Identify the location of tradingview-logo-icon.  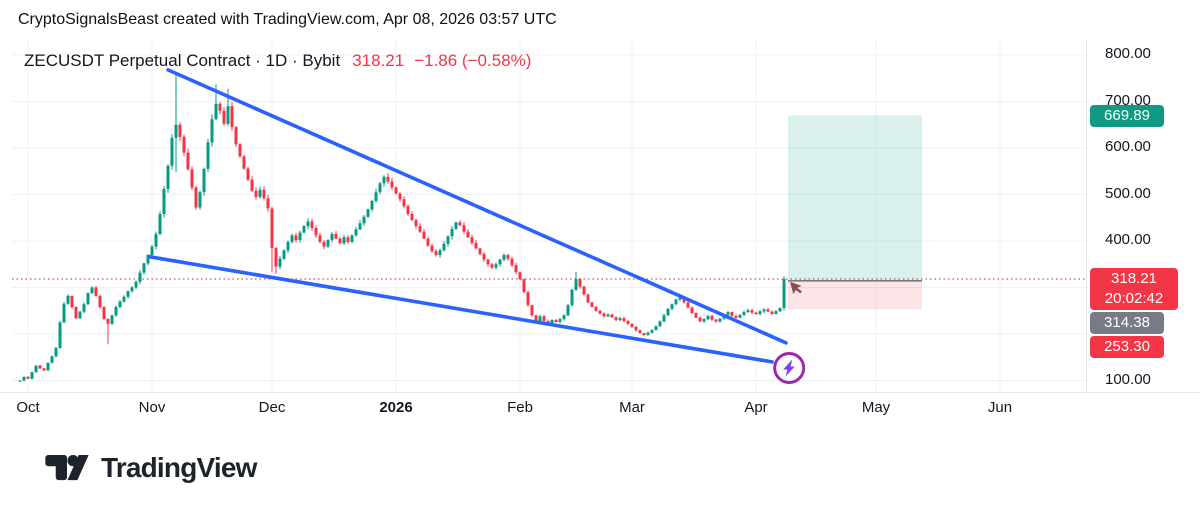
(67, 468).